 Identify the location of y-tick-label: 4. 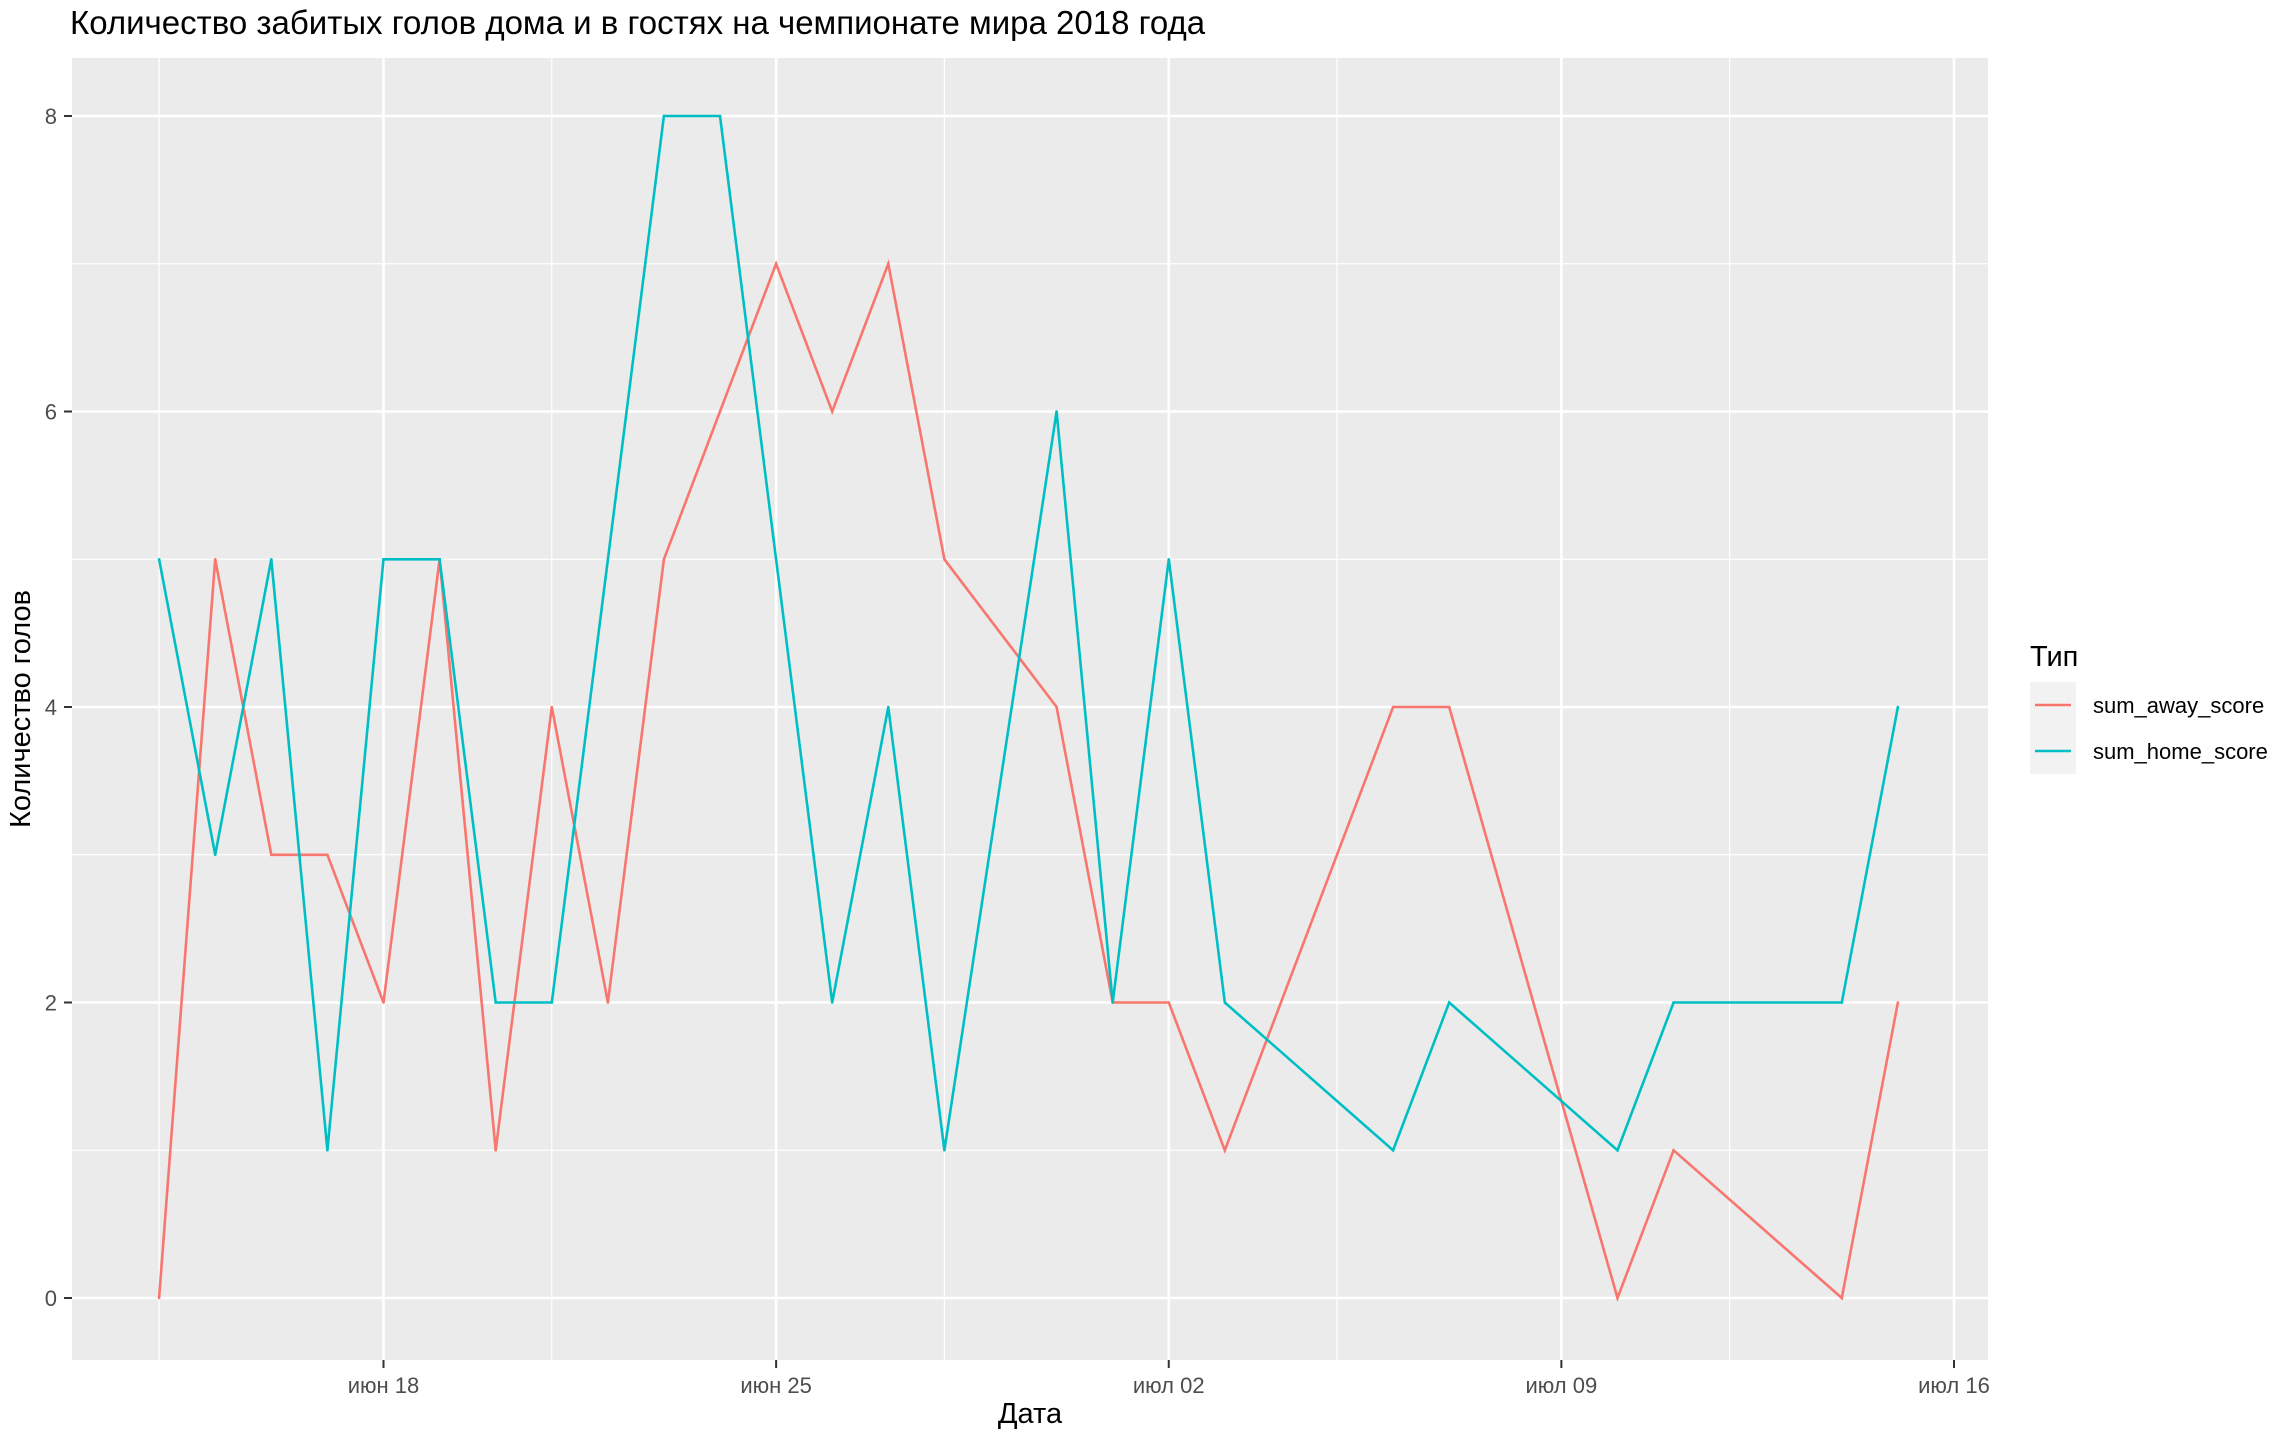
(51, 707).